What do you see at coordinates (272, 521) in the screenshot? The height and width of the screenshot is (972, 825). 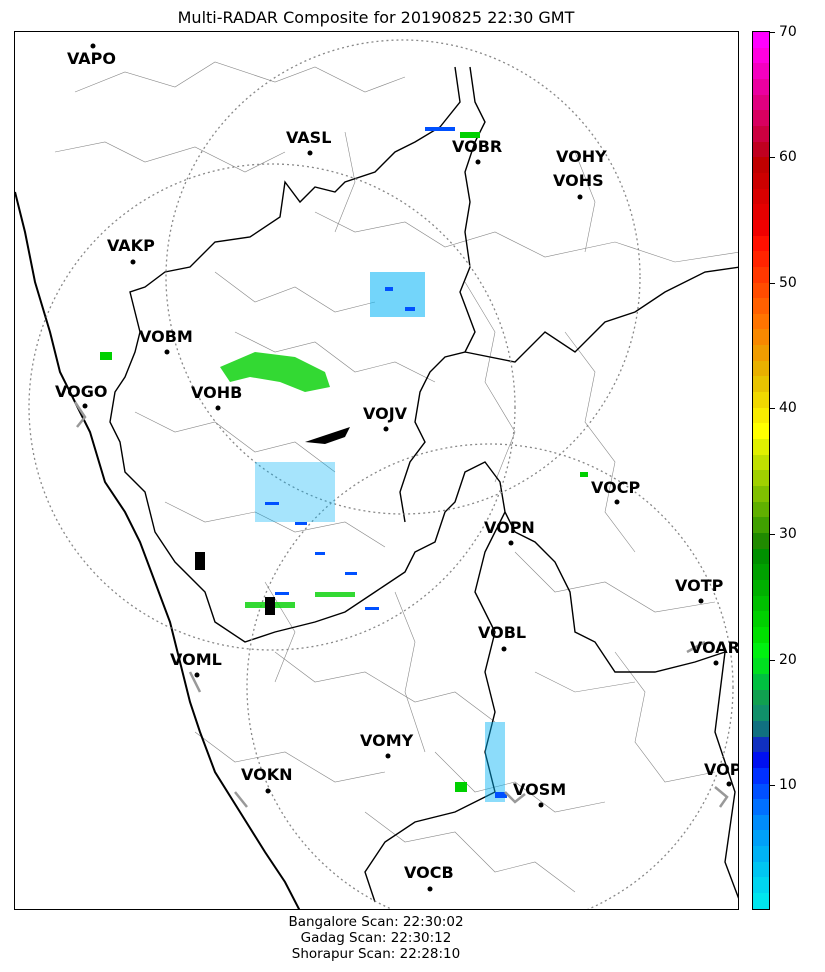 I see `dark-echoes` at bounding box center [272, 521].